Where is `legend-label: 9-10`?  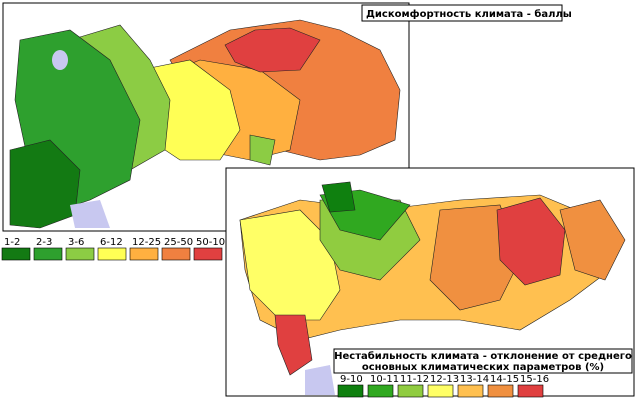 legend-label: 9-10 is located at coordinates (351, 379).